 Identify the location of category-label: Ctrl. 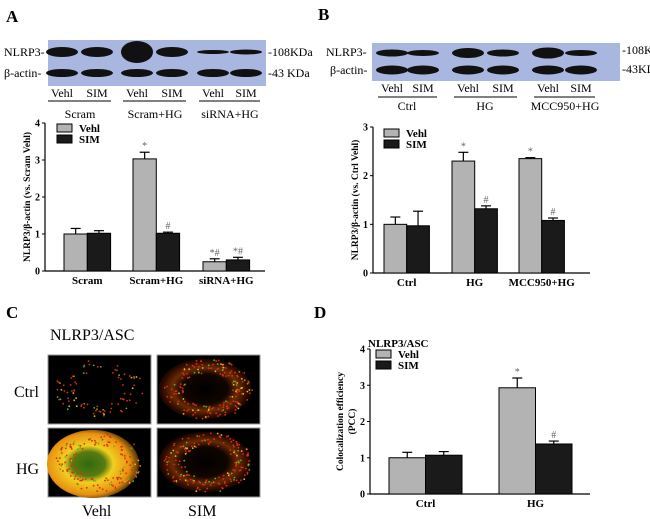
(407, 283).